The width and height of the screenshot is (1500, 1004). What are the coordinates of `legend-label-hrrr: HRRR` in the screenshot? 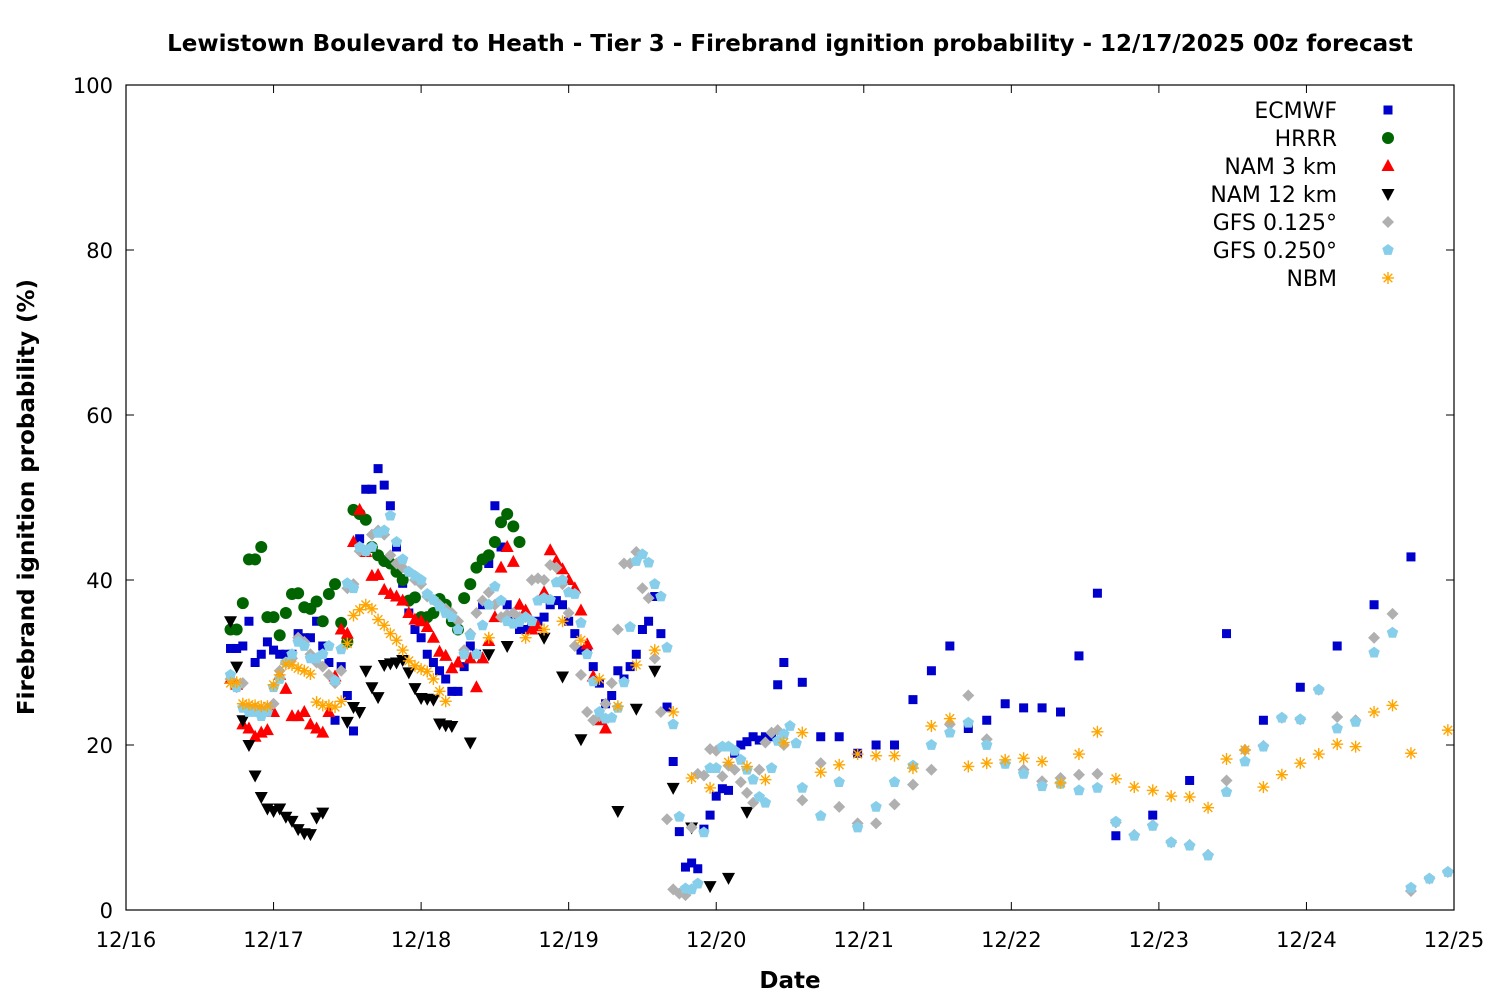 It's located at (1306, 139).